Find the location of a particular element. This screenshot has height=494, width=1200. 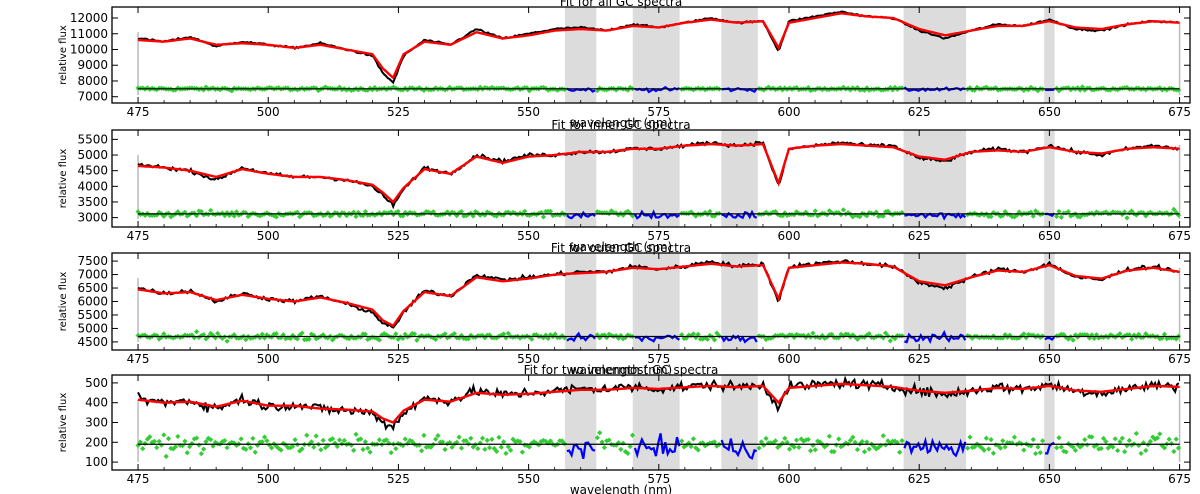

y-tick-label: 200 is located at coordinates (96, 442).